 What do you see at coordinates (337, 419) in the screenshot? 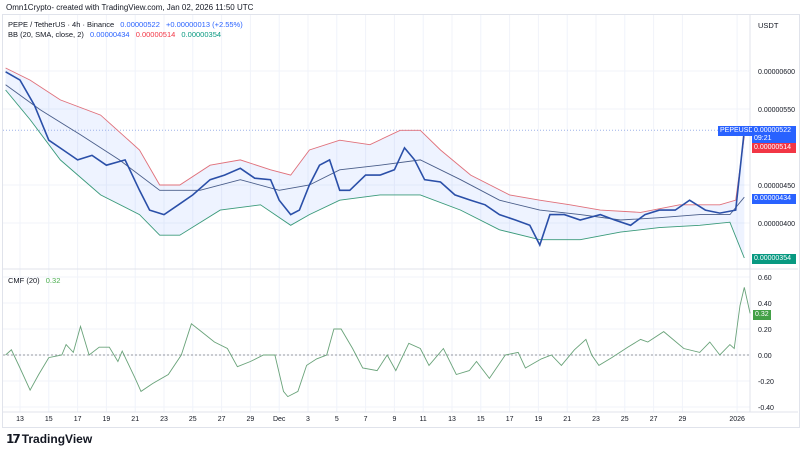
I see `x-tick-label: 5` at bounding box center [337, 419].